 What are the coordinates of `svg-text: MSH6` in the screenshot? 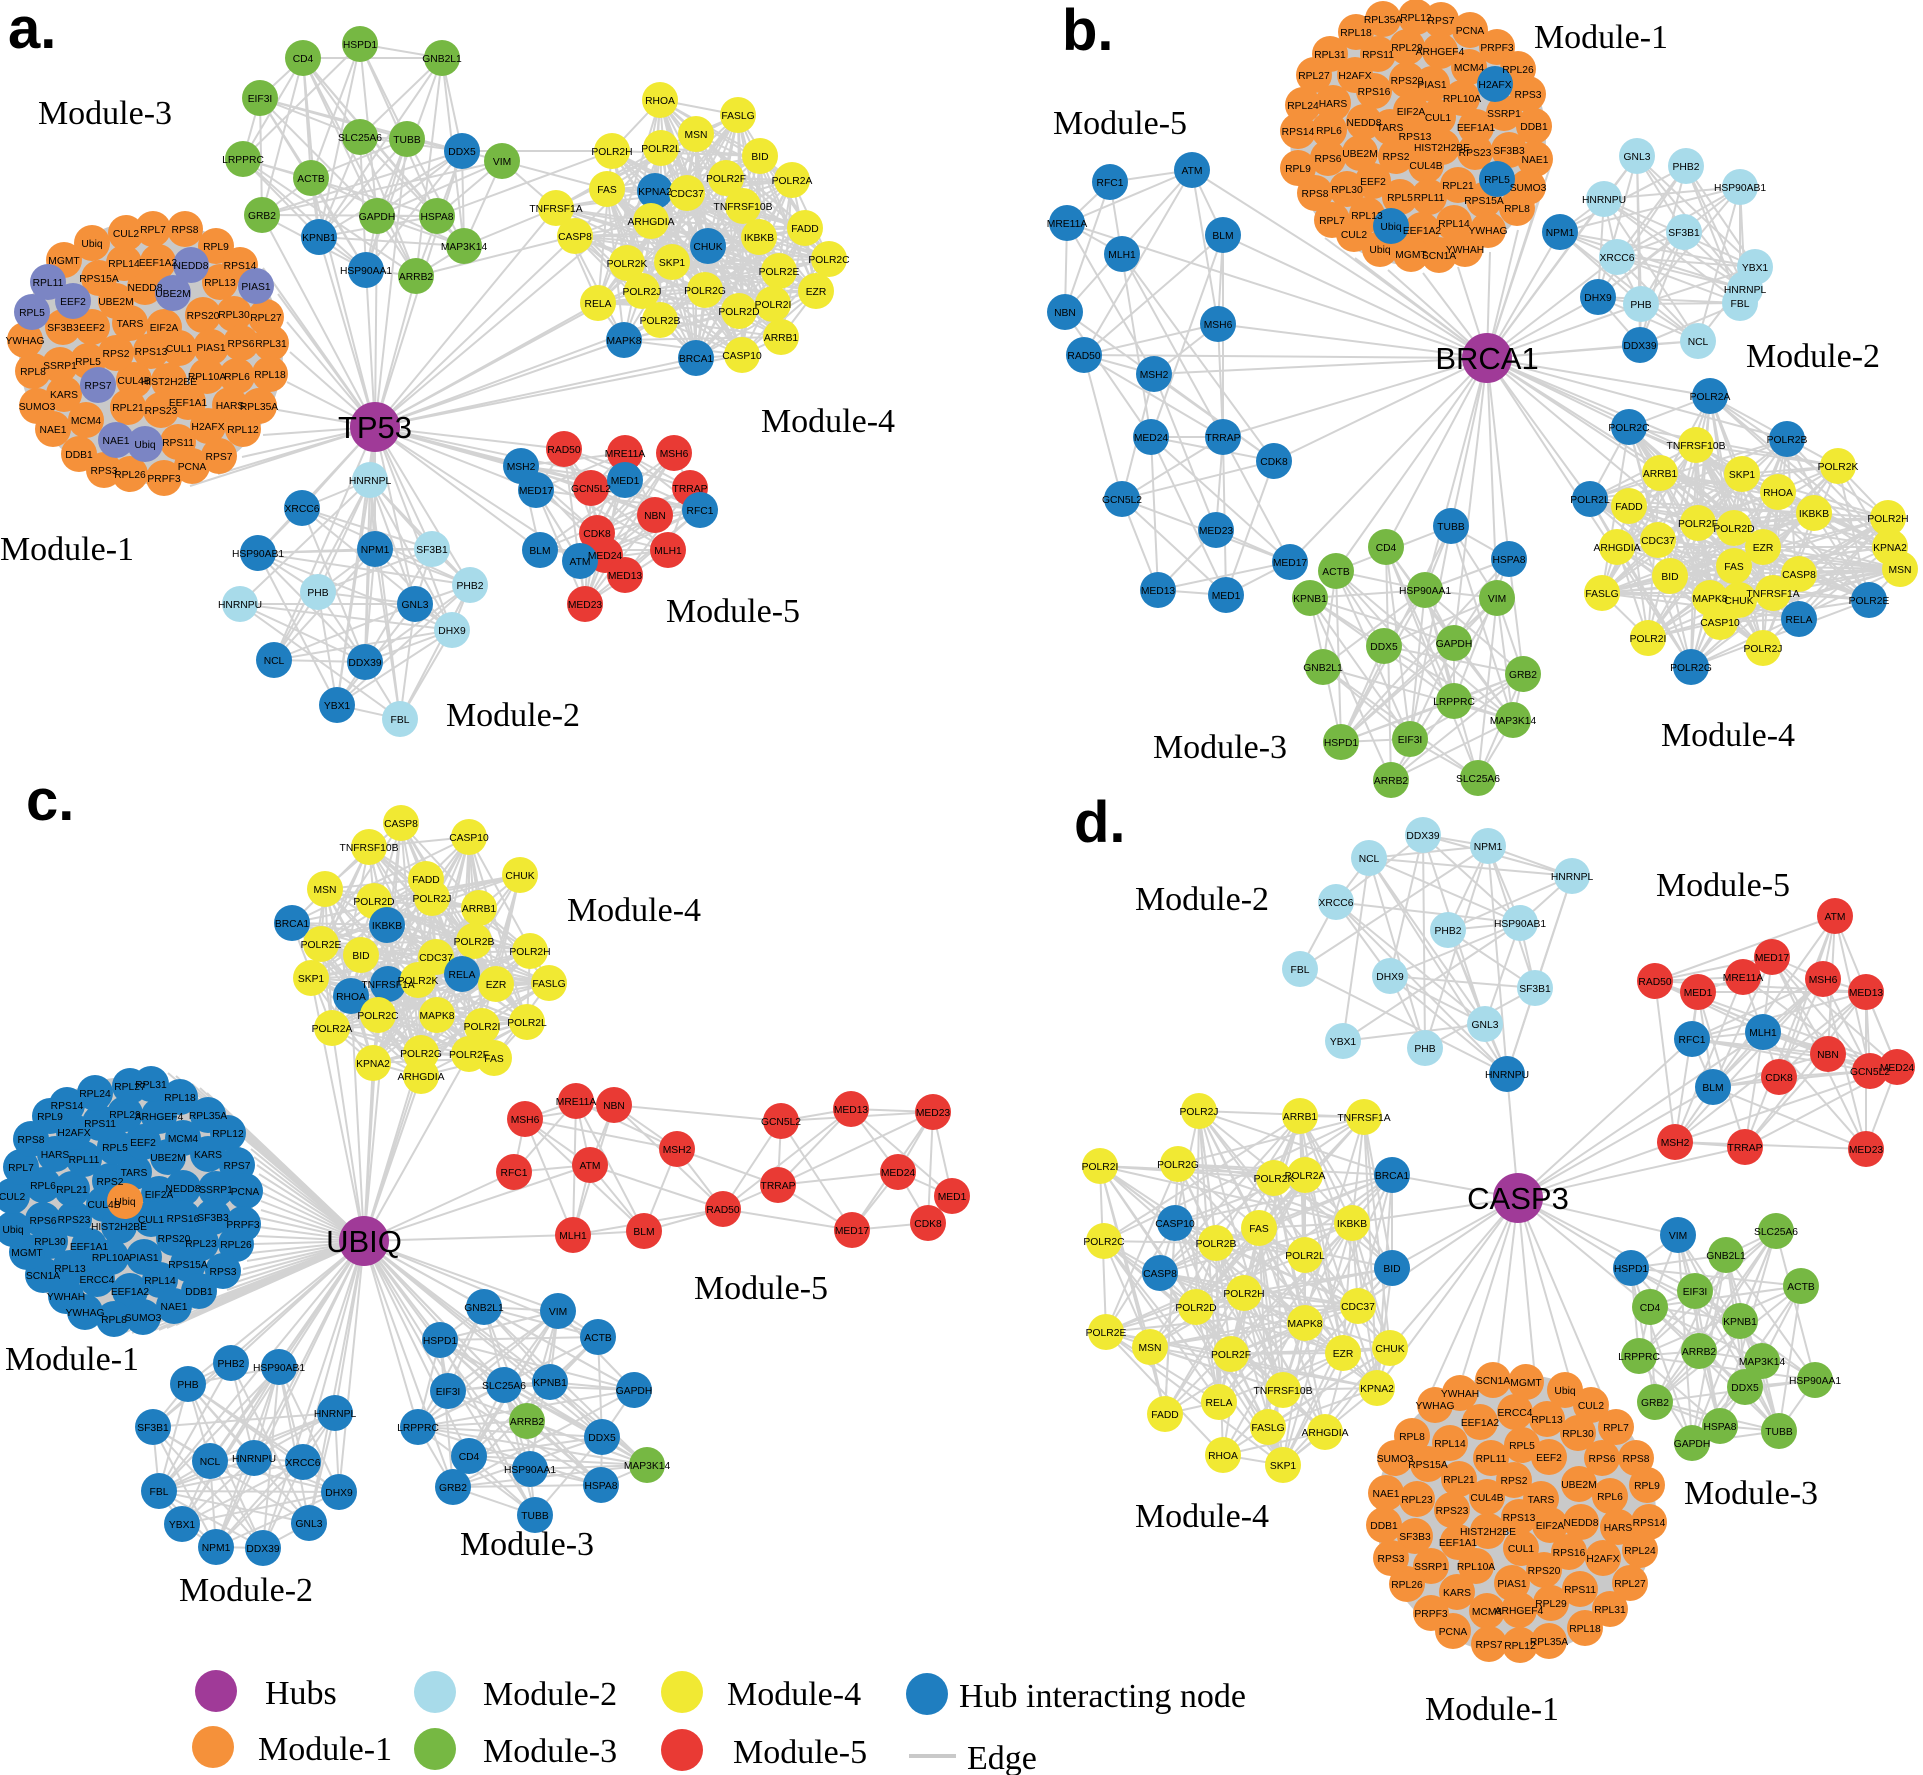 It's located at (1218, 325).